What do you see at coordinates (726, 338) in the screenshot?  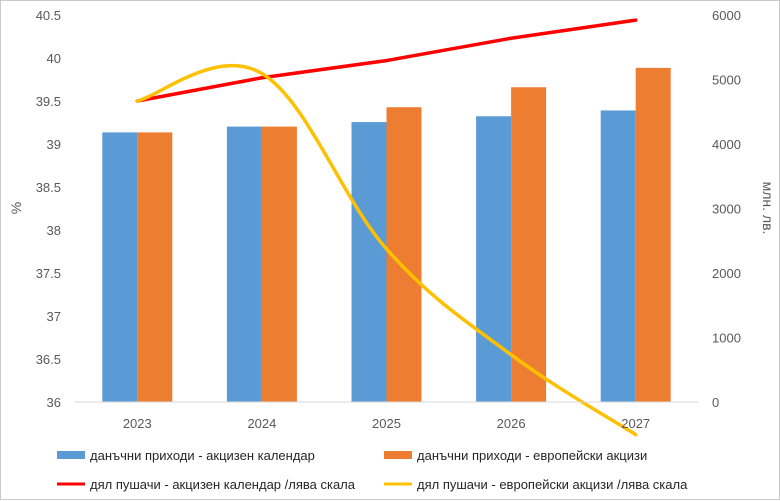 I see `right-tick-label: 1000` at bounding box center [726, 338].